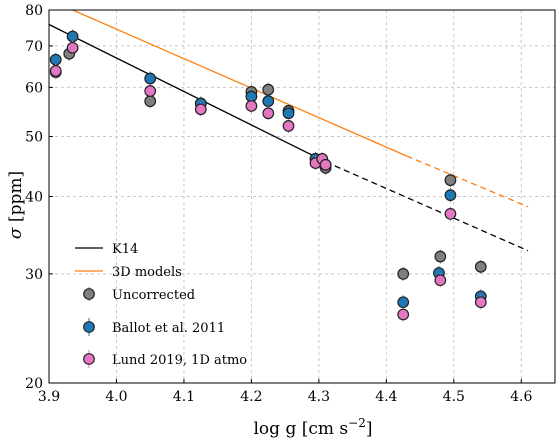 The image size is (560, 447). I want to click on y-tick-label: 60, so click(34, 88).